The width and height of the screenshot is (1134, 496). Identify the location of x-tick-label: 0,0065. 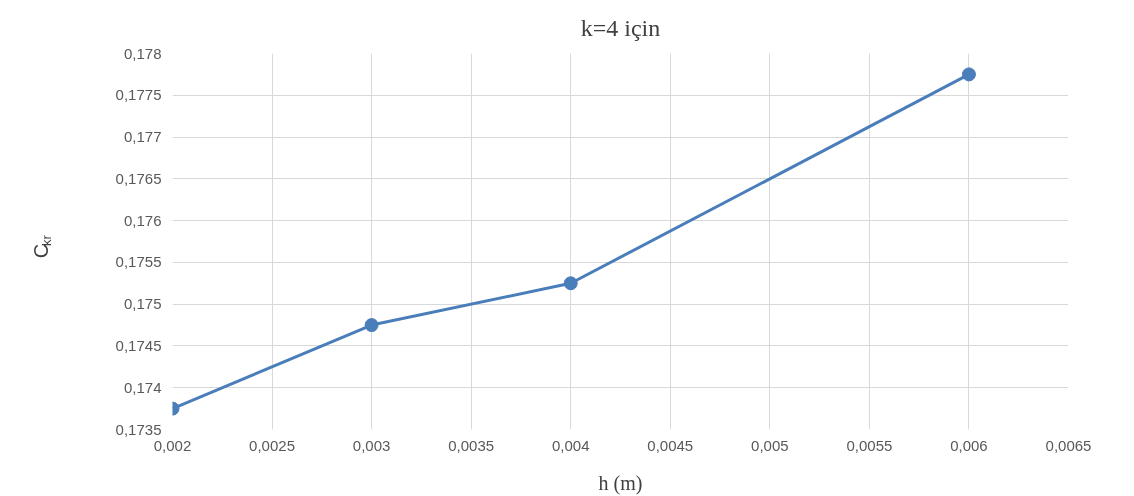
(1068, 445).